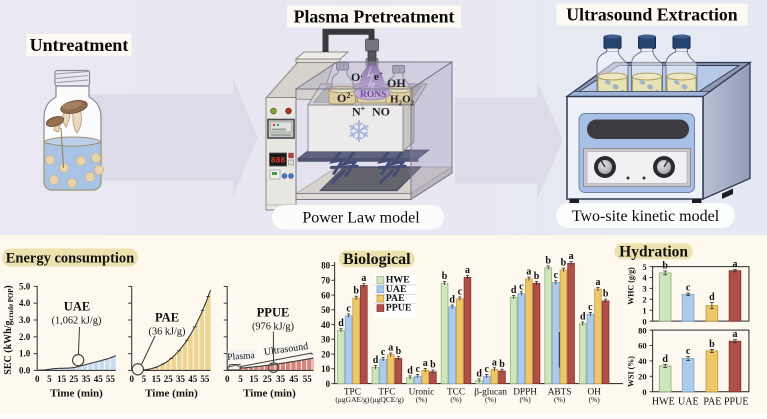  What do you see at coordinates (326, 354) in the screenshot?
I see `svg-text: 20` at bounding box center [326, 354].